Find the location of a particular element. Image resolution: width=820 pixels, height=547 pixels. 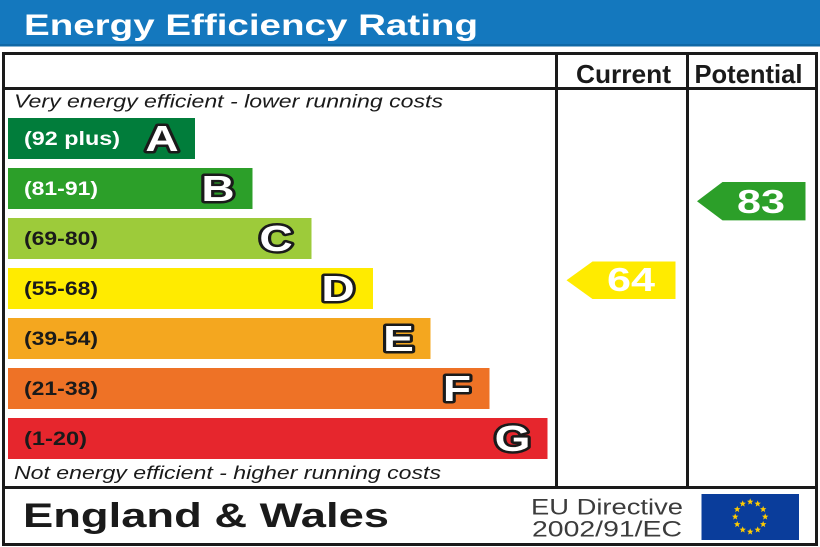

svg-text: (81-91) is located at coordinates (61, 189).